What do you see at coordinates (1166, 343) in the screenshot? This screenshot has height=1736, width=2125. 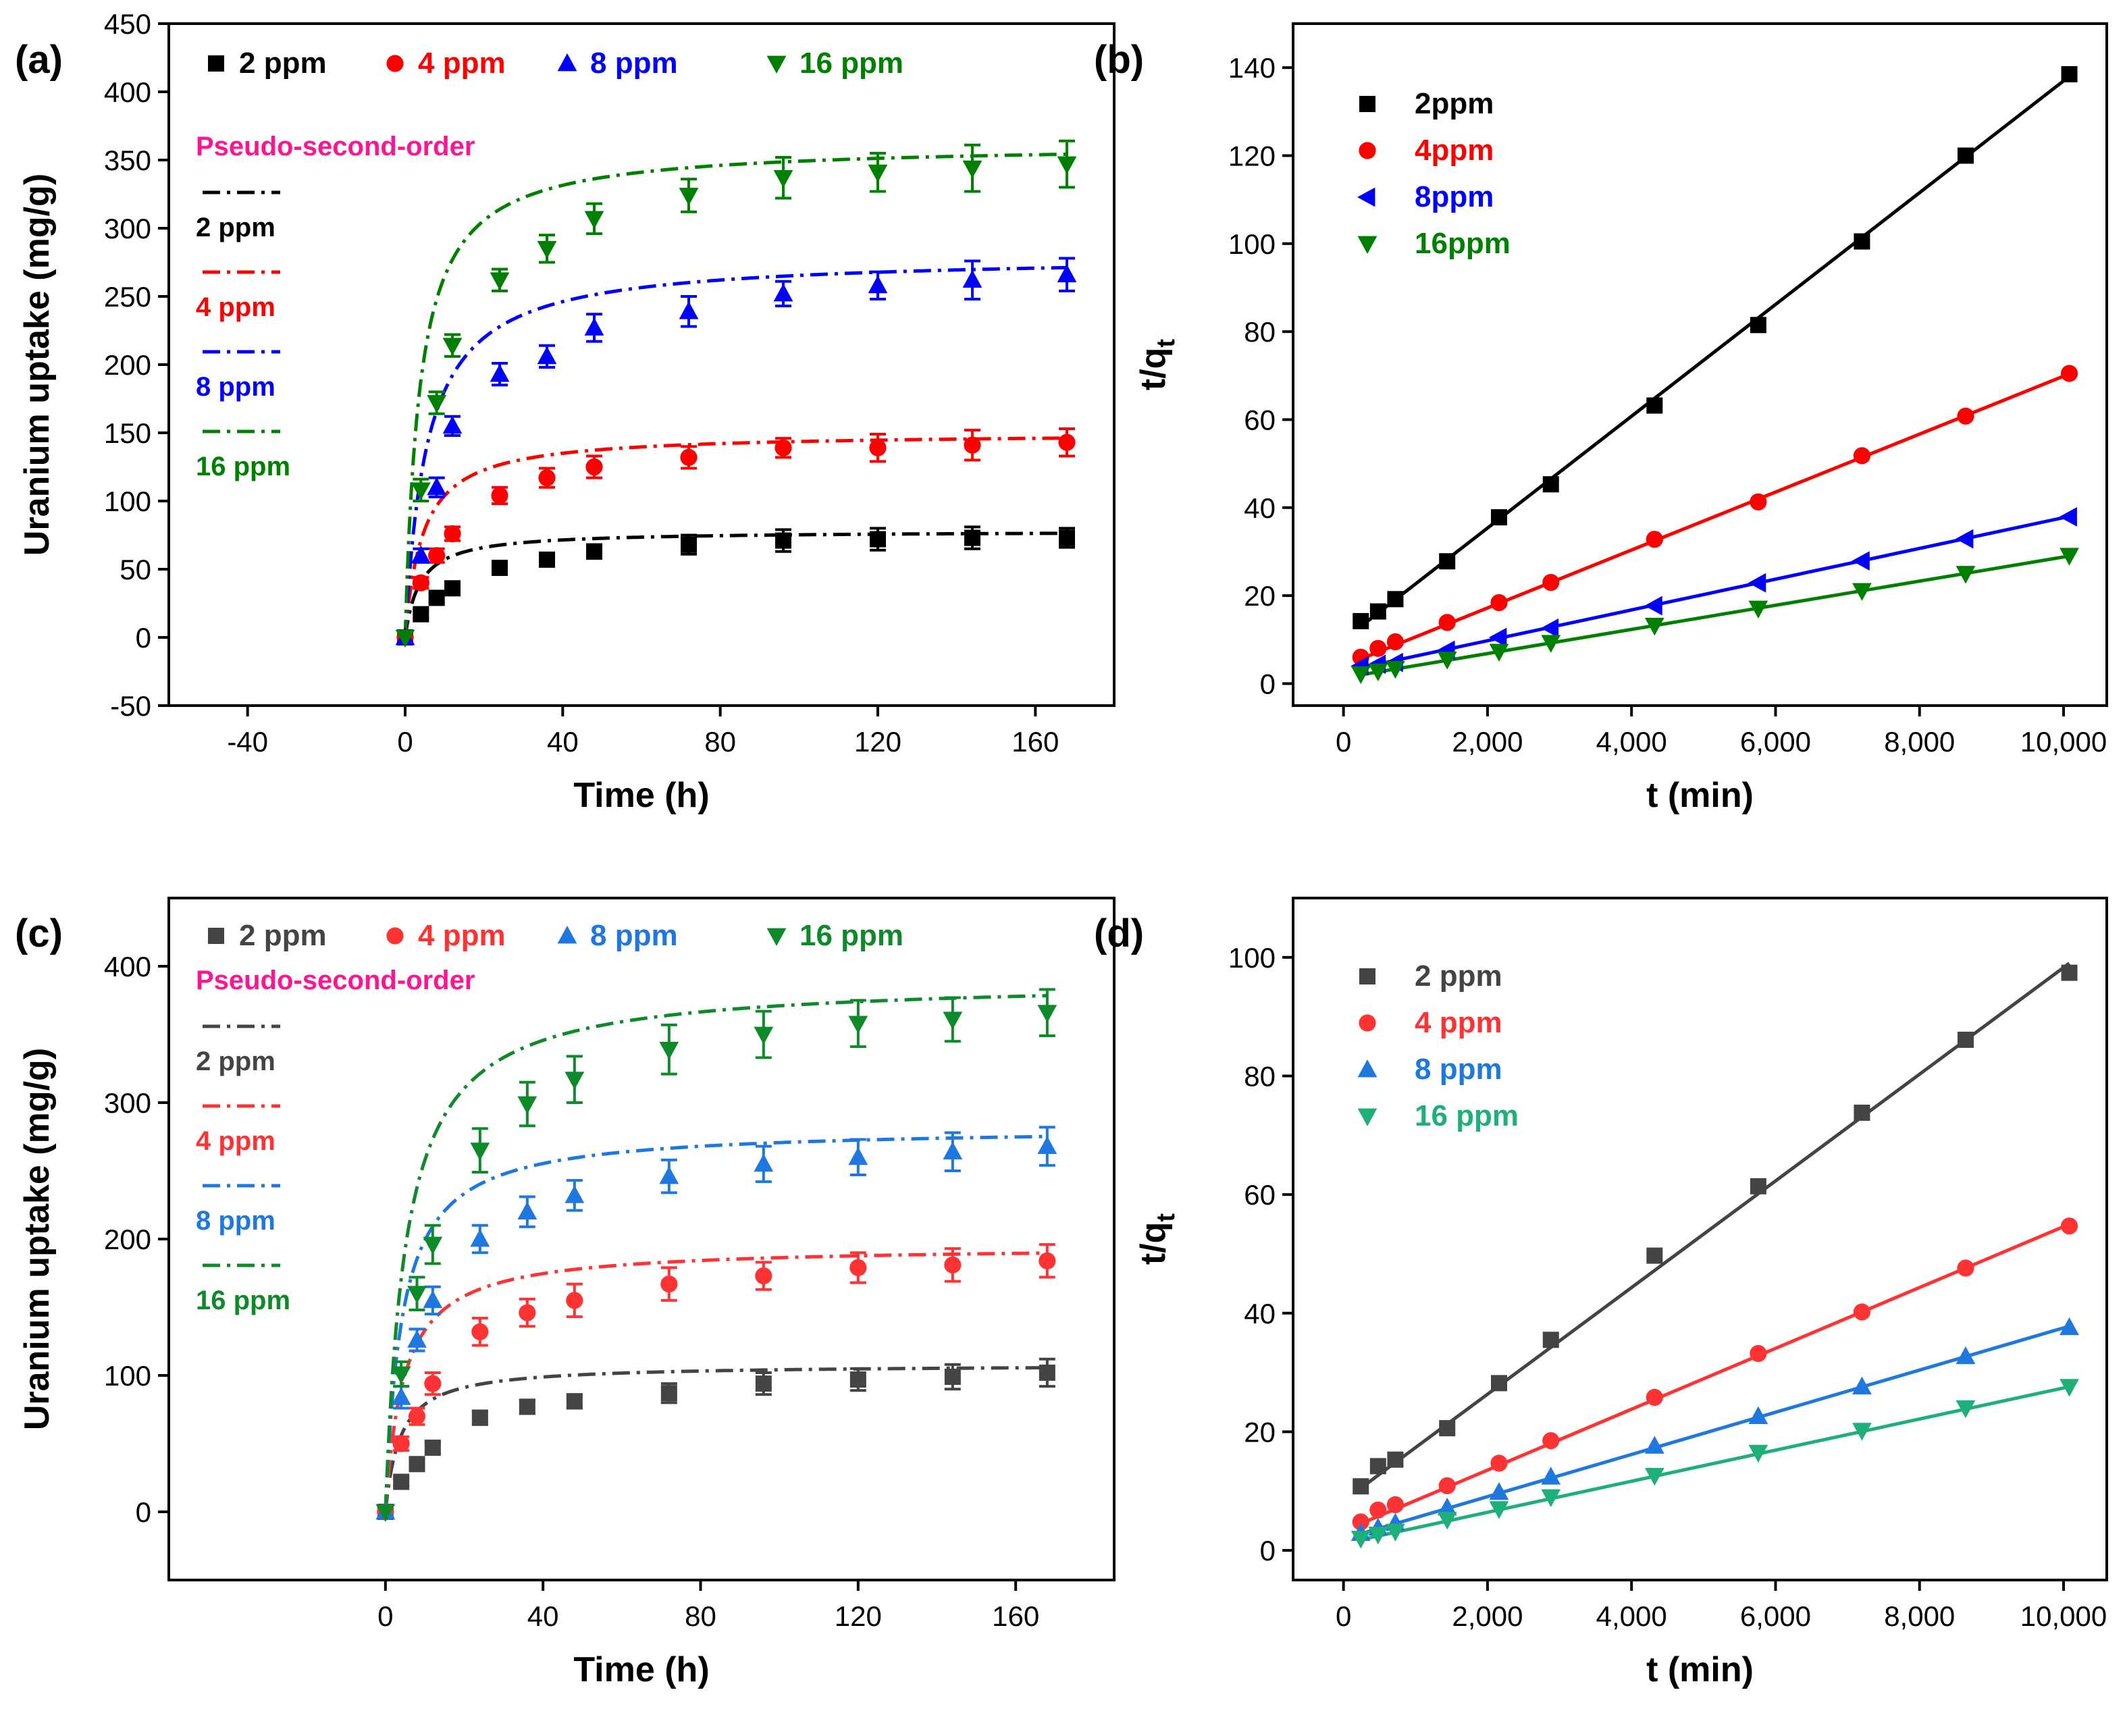 I see `y-axis-title-subscript: t` at bounding box center [1166, 343].